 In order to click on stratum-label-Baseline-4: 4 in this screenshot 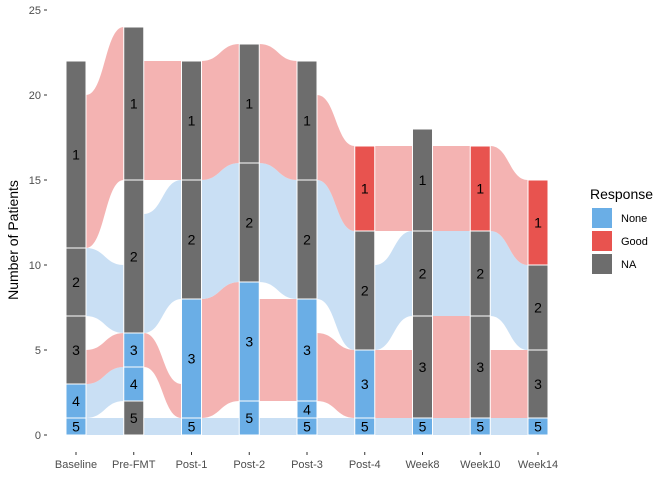, I will do `click(76, 401)`.